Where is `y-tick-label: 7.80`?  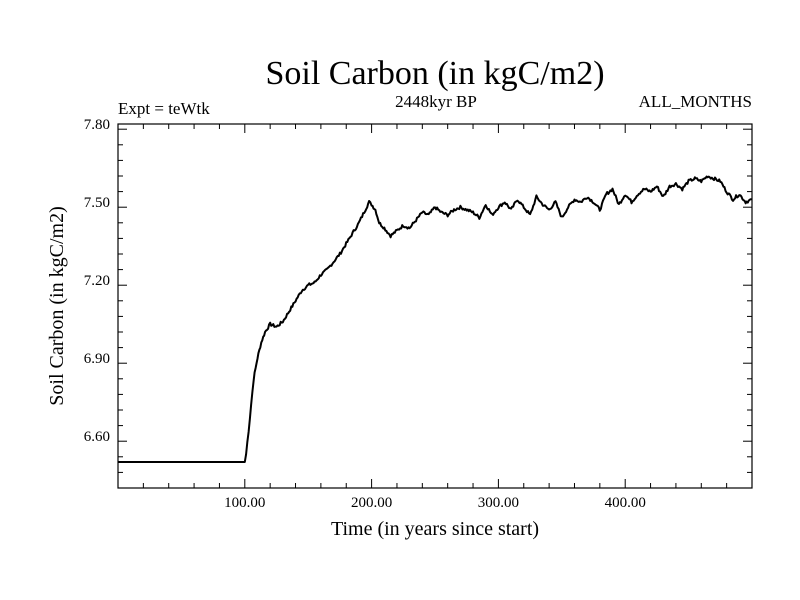 y-tick-label: 7.80 is located at coordinates (97, 125).